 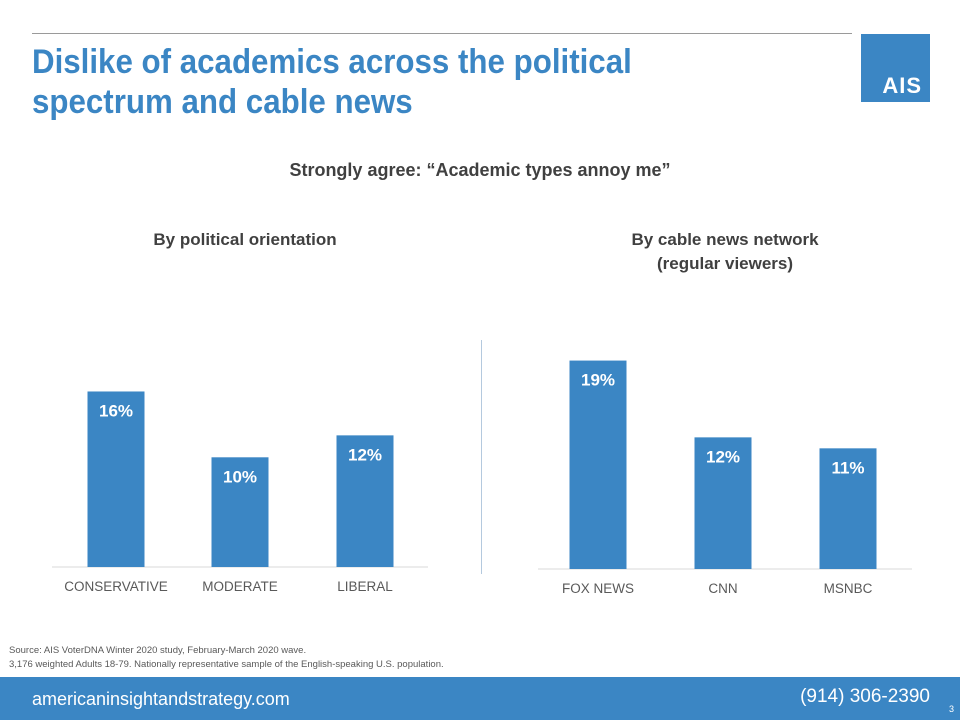 What do you see at coordinates (222, 102) in the screenshot?
I see `page-title-line2: spectrum and cable news` at bounding box center [222, 102].